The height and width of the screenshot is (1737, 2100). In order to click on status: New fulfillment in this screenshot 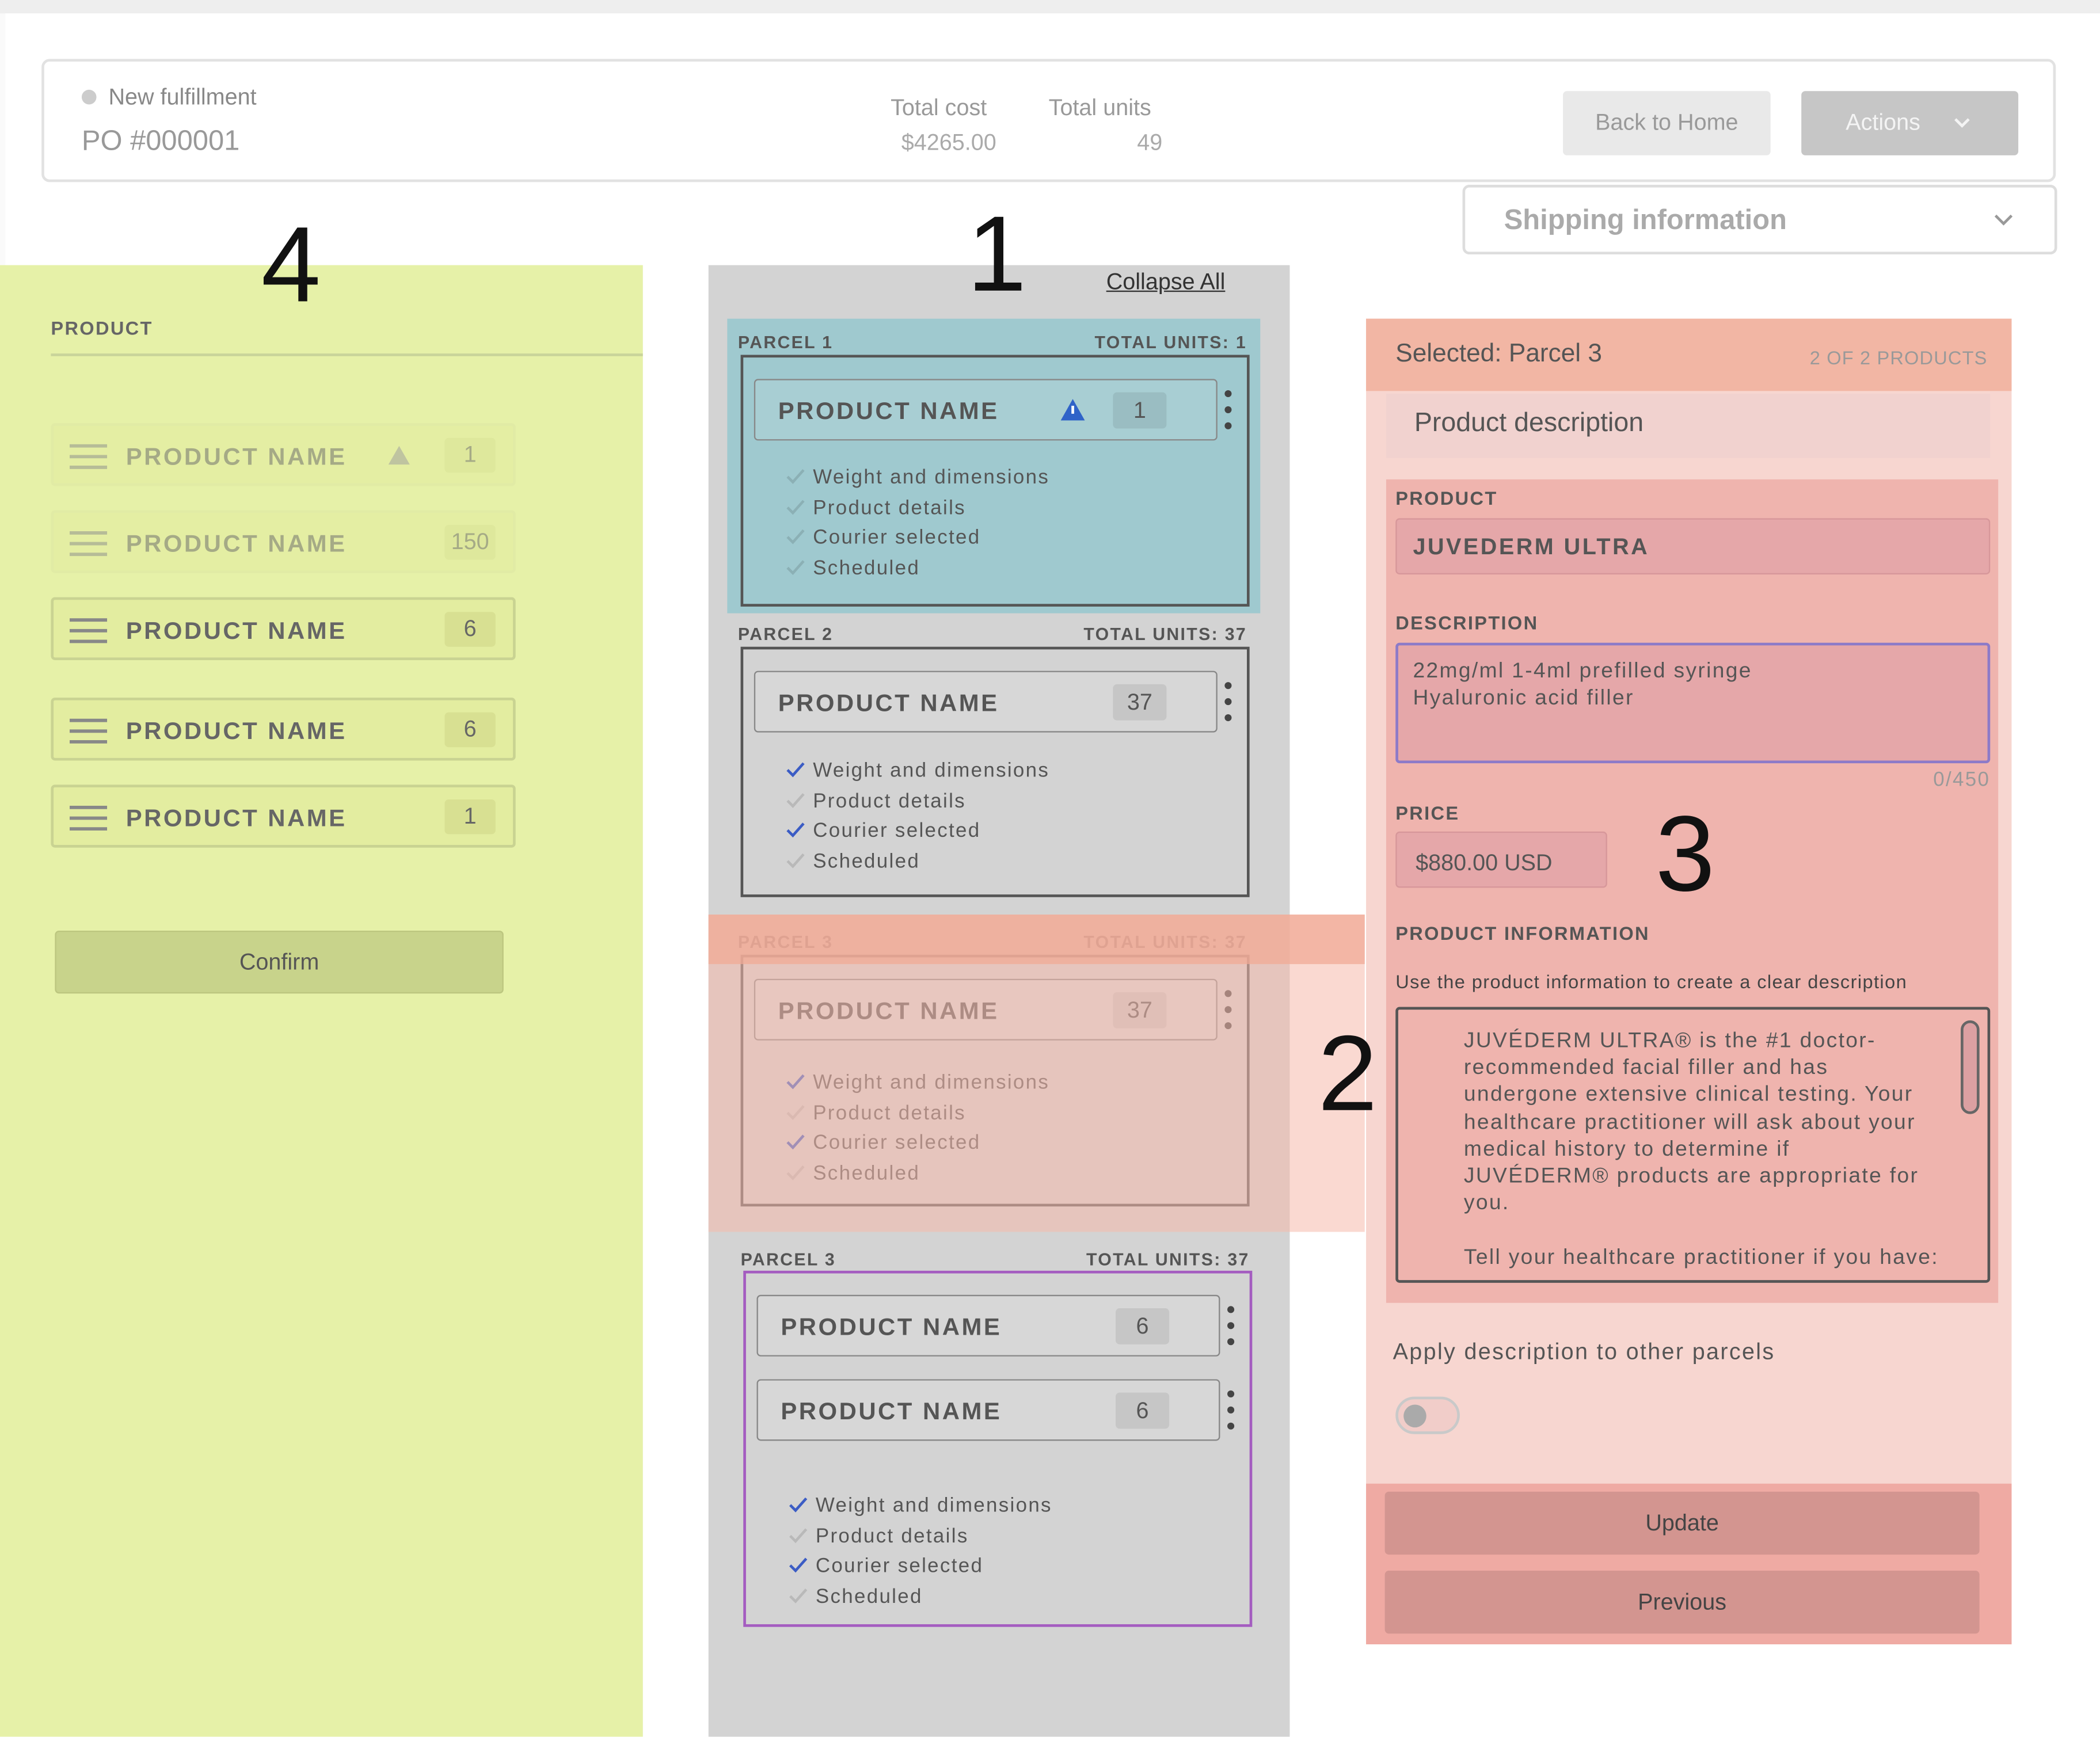, I will do `click(182, 97)`.